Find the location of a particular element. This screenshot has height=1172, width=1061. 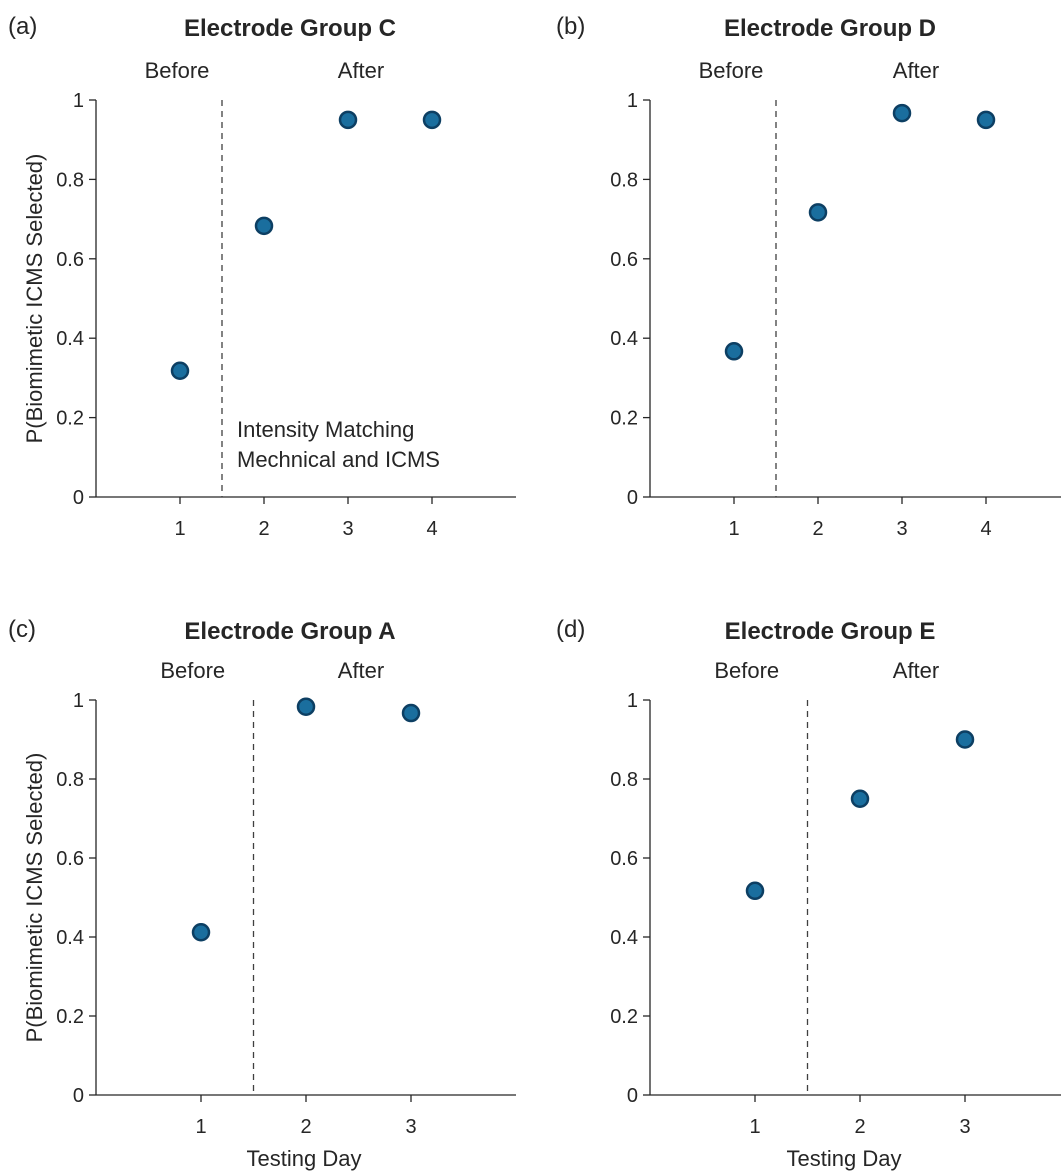

panel-title: Electrode Group C is located at coordinates (290, 28).